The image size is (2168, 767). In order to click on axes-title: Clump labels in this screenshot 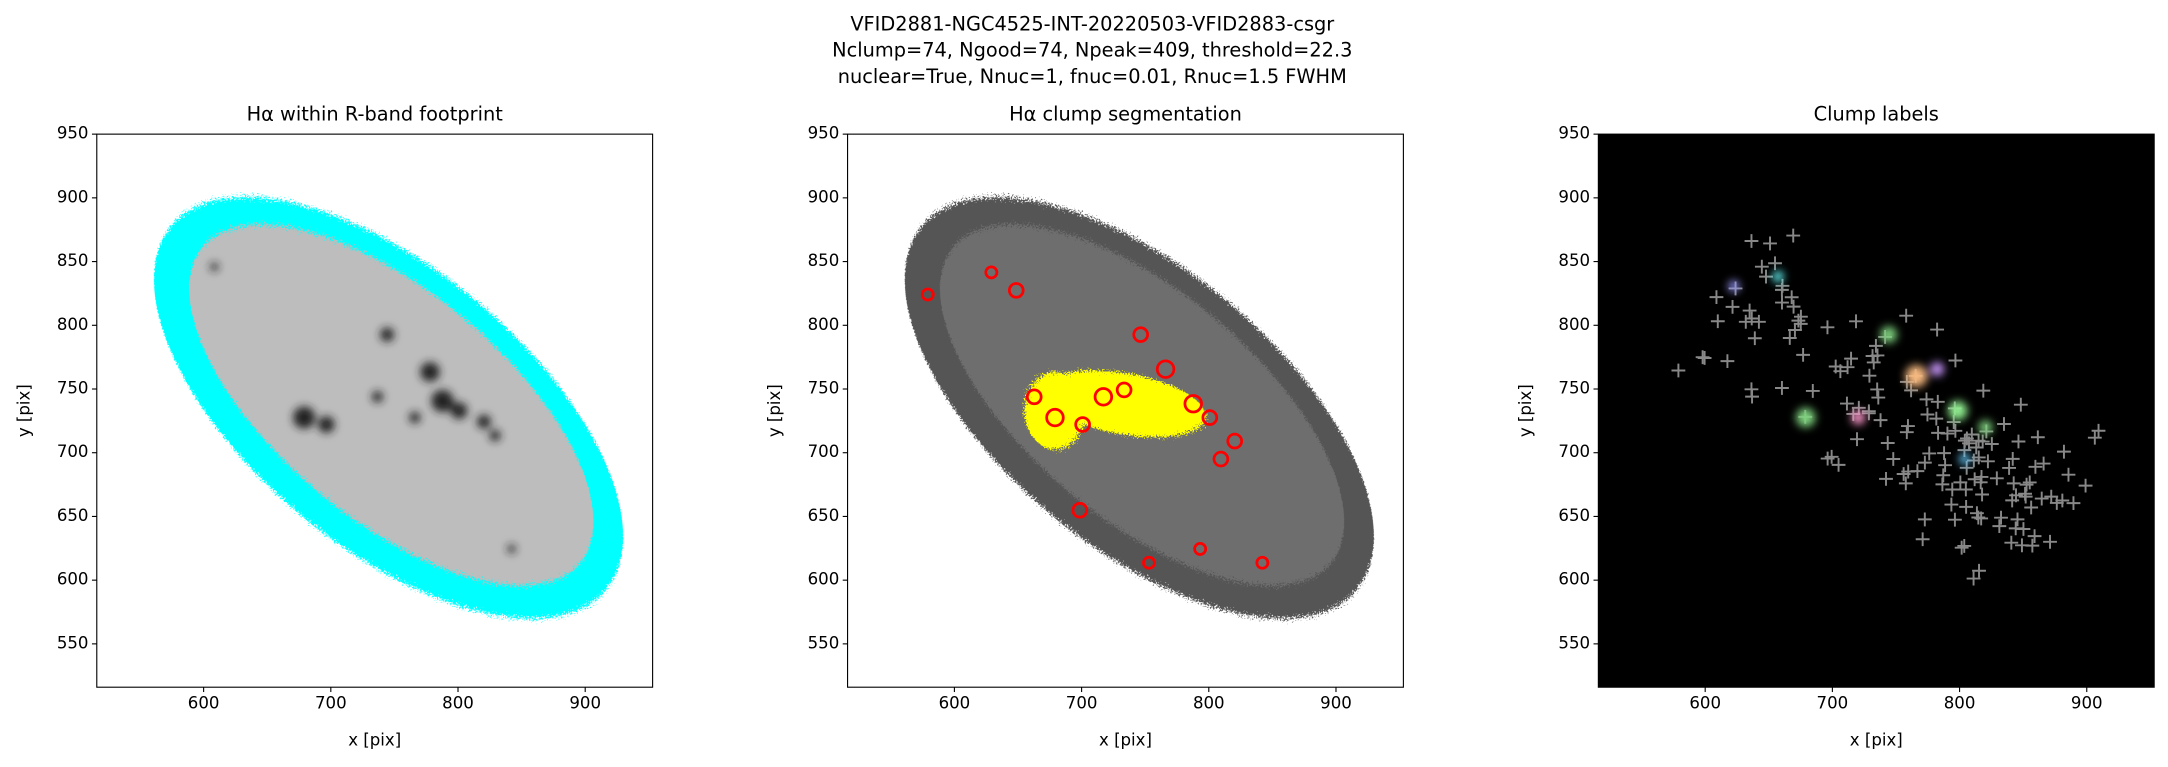, I will do `click(1876, 113)`.